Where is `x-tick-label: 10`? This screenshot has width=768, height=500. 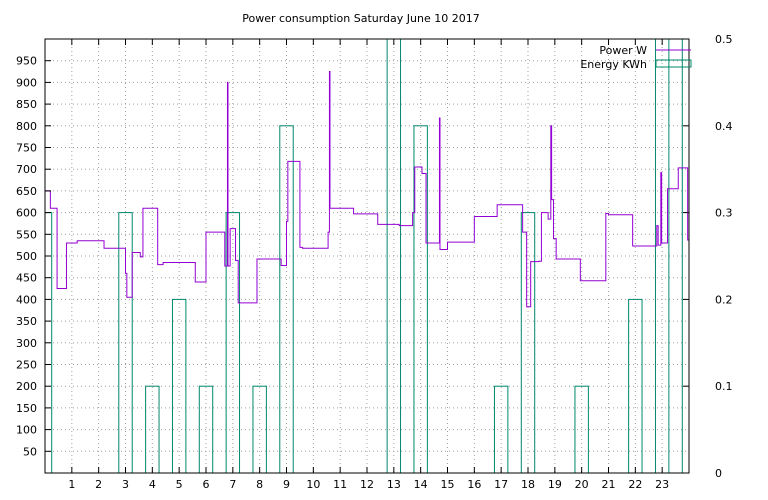 x-tick-label: 10 is located at coordinates (313, 484).